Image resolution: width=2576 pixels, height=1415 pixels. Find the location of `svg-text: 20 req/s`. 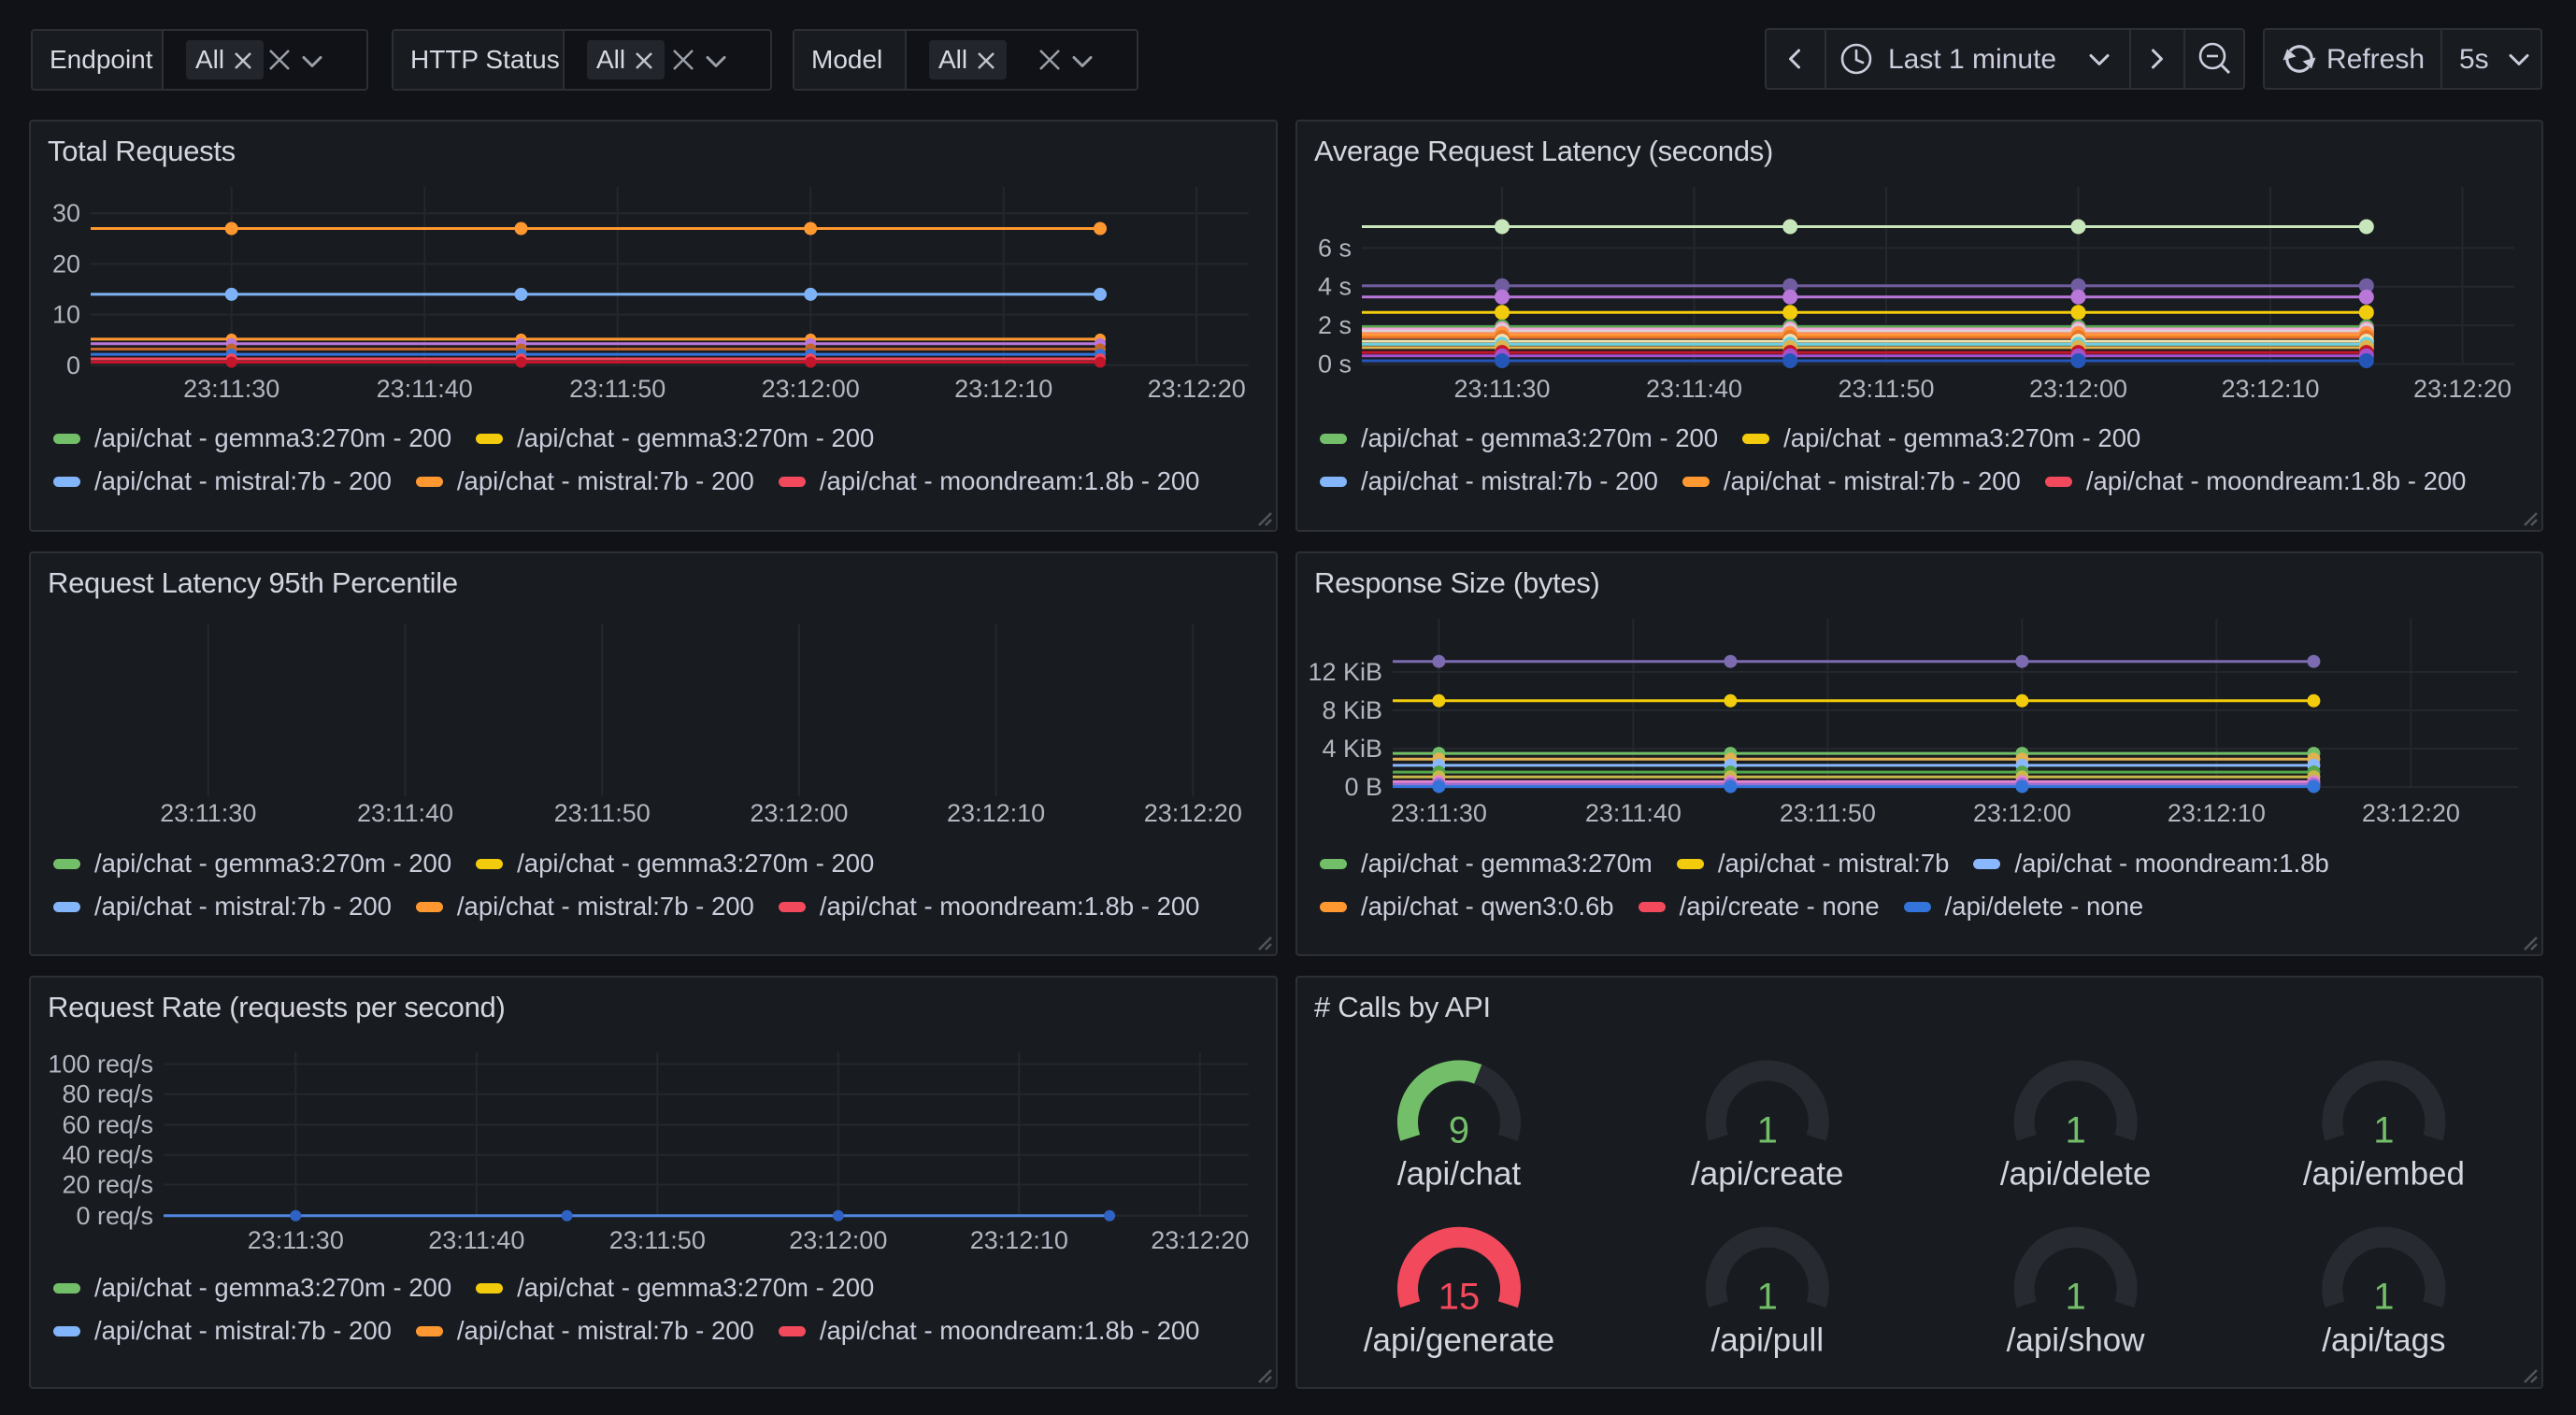

svg-text: 20 req/s is located at coordinates (107, 1185).